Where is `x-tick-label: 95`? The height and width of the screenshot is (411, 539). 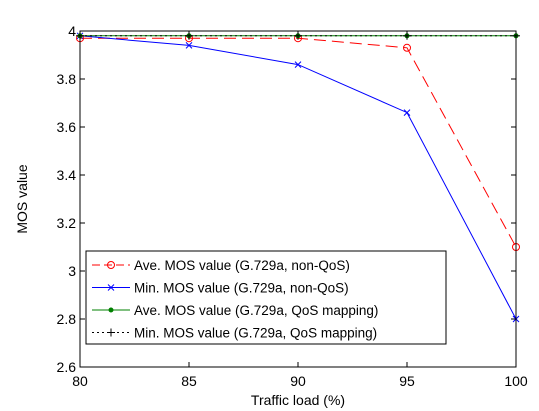
x-tick-label: 95 is located at coordinates (407, 381).